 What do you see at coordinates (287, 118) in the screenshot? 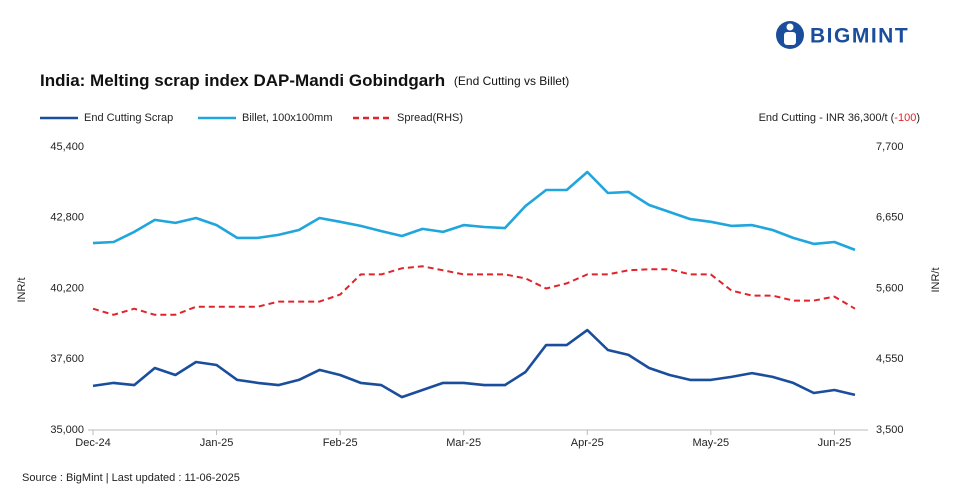
I see `legend-label: Billet, 100x100mm` at bounding box center [287, 118].